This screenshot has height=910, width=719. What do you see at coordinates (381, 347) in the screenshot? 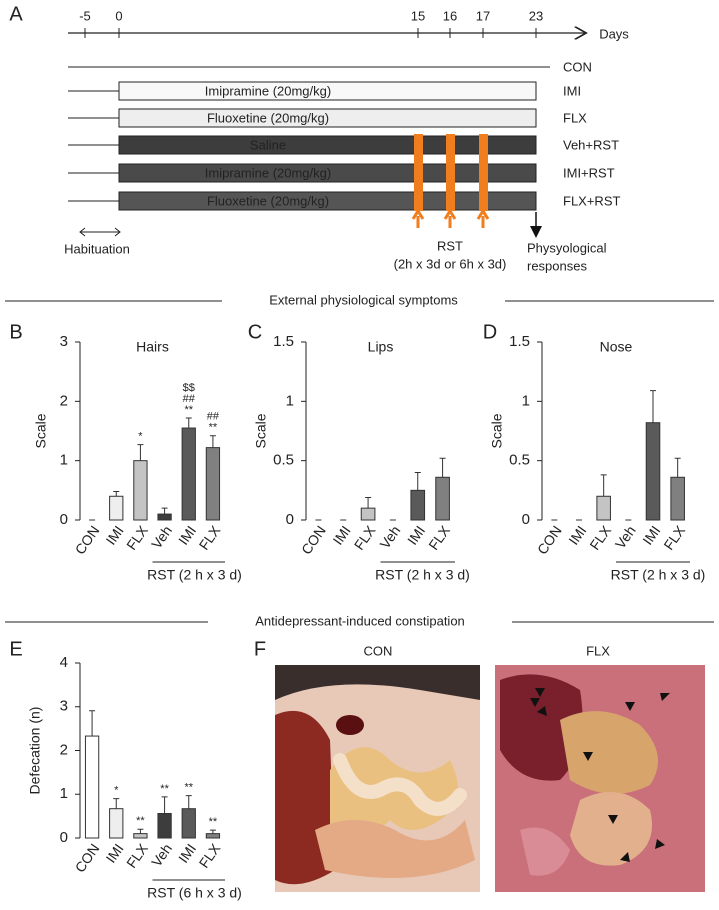
I see `chart-title: Lips` at bounding box center [381, 347].